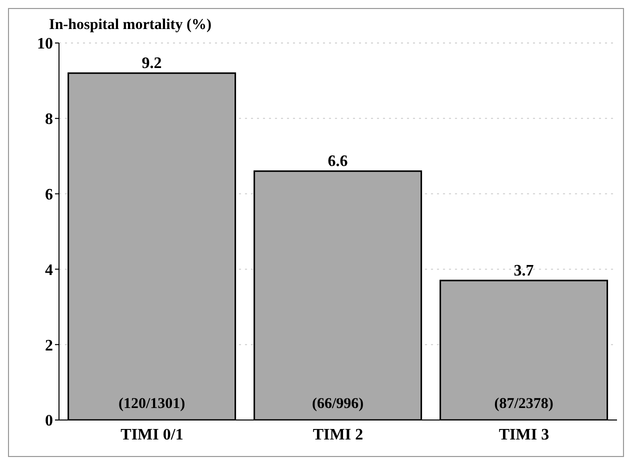 The height and width of the screenshot is (465, 632). What do you see at coordinates (49, 119) in the screenshot?
I see `y-tick-label: 8` at bounding box center [49, 119].